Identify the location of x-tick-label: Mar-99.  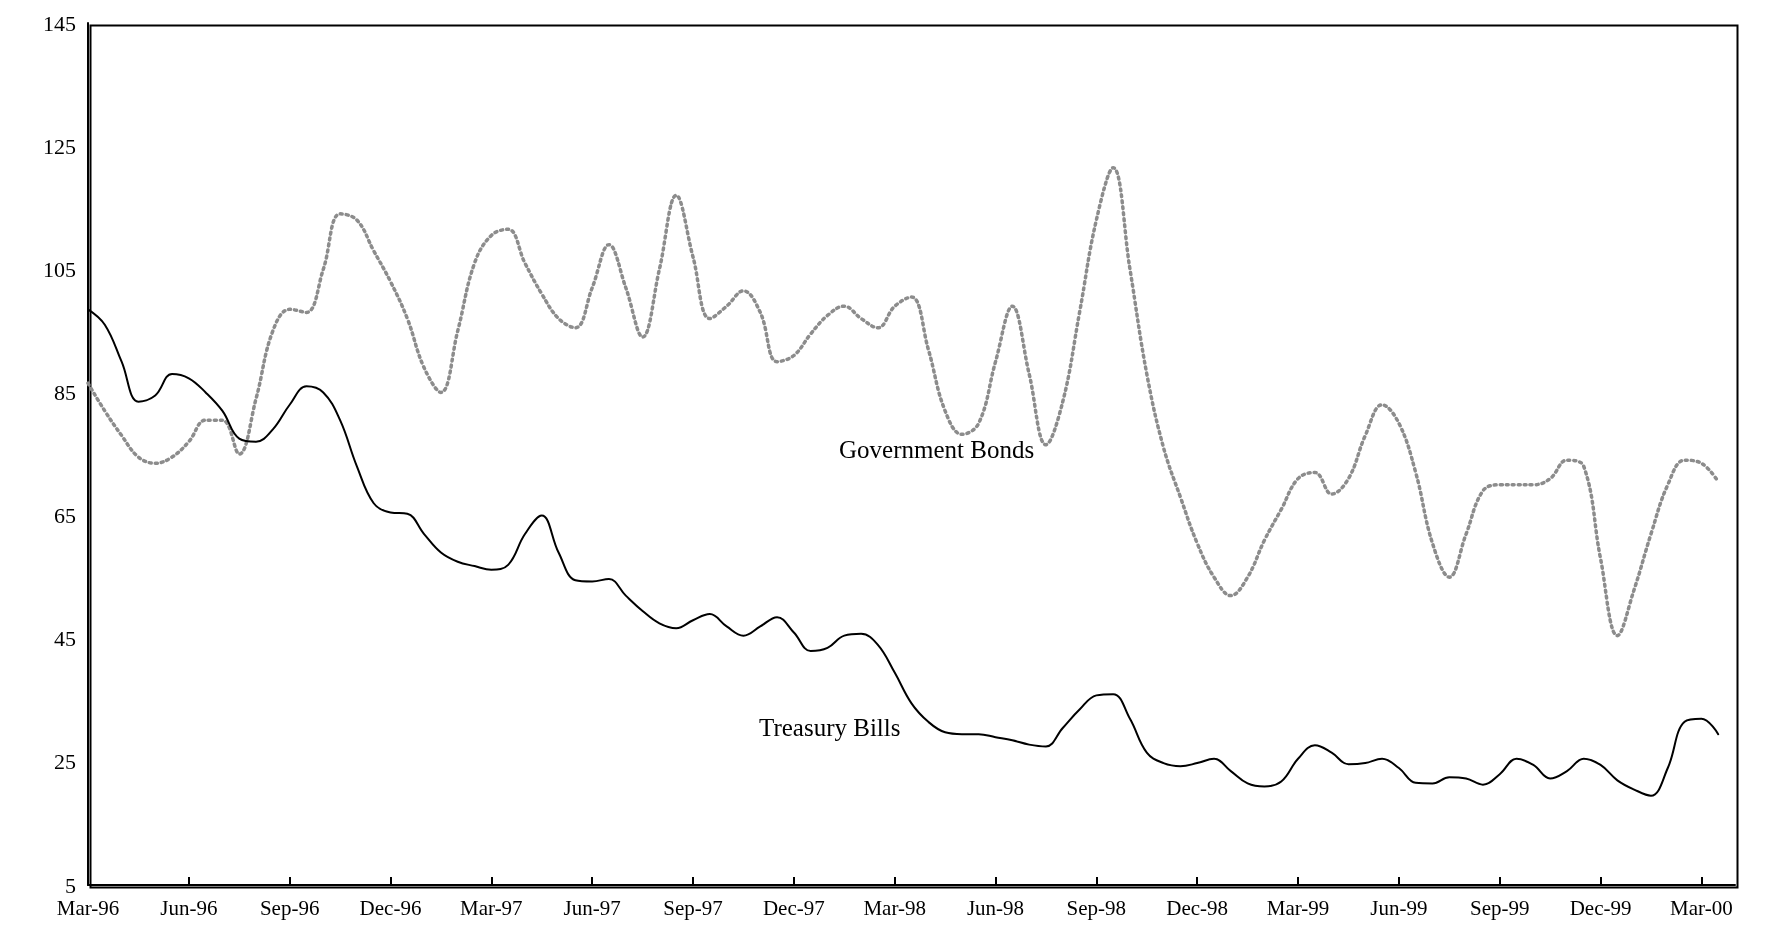
(1298, 907).